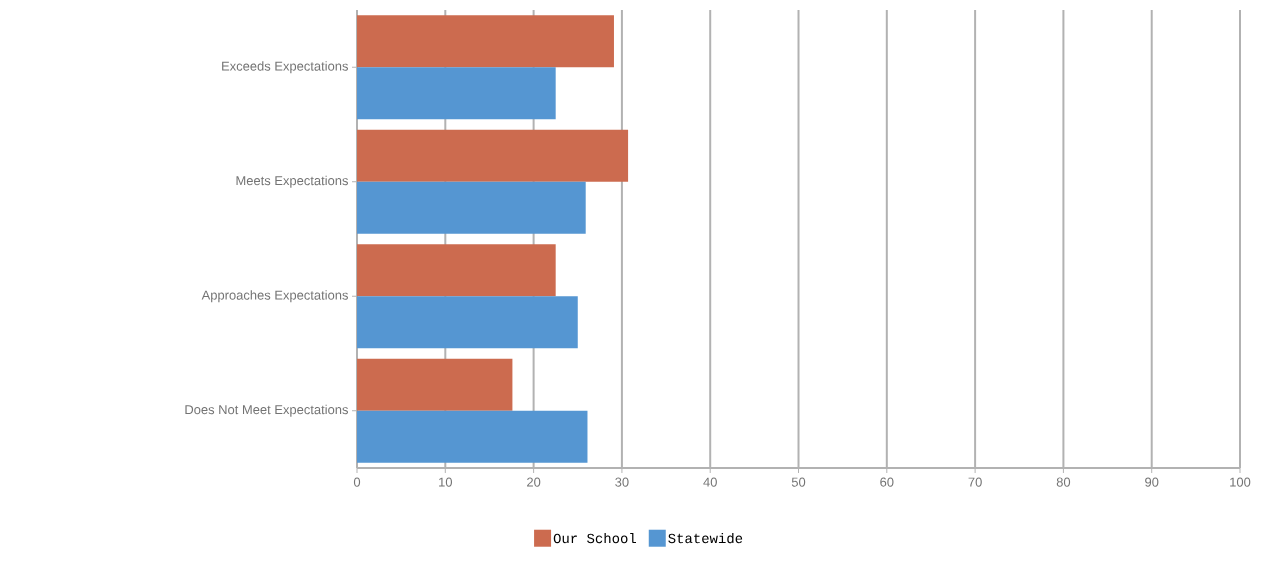 The height and width of the screenshot is (586, 1266). Describe the element at coordinates (285, 67) in the screenshot. I see `y-tick-label: Exceeds Expectations` at that location.